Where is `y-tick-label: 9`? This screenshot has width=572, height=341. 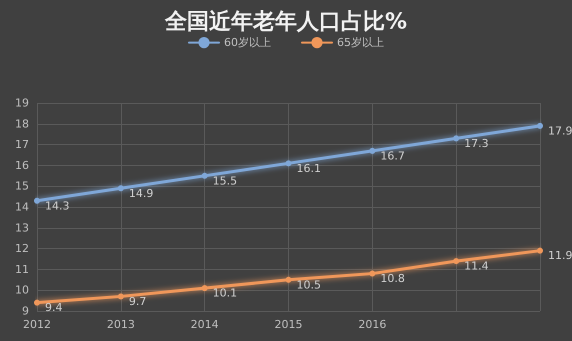 y-tick-label: 9 is located at coordinates (25, 311).